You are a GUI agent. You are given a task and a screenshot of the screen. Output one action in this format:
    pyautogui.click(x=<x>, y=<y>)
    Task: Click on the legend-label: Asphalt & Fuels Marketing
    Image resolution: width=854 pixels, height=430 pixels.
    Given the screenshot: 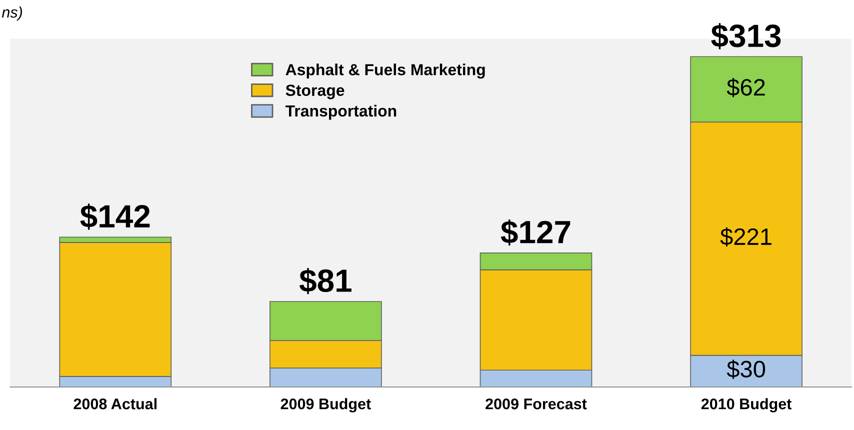 What is the action you would take?
    pyautogui.click(x=385, y=71)
    